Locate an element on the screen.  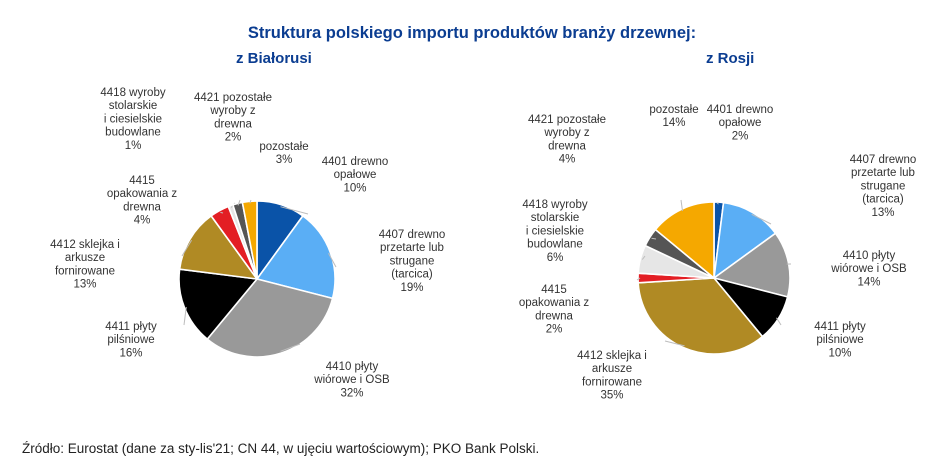
russia-slice-label-2: 4410 płyty wiórowe i OSB 14% is located at coordinates (868, 269).